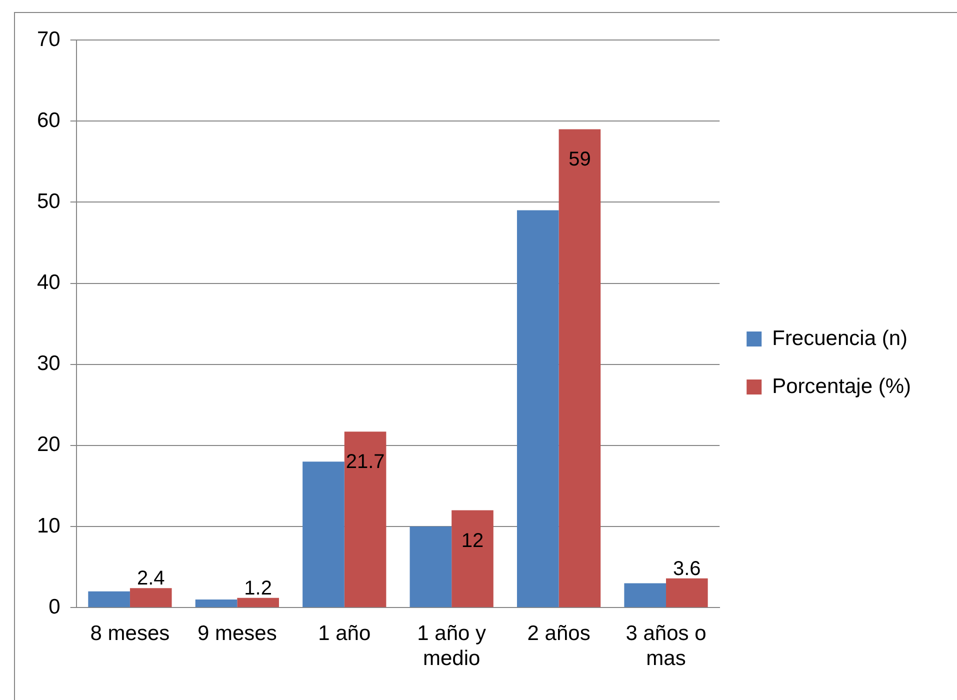 Image resolution: width=957 pixels, height=700 pixels. What do you see at coordinates (558, 633) in the screenshot?
I see `x-tick-label: 2 años` at bounding box center [558, 633].